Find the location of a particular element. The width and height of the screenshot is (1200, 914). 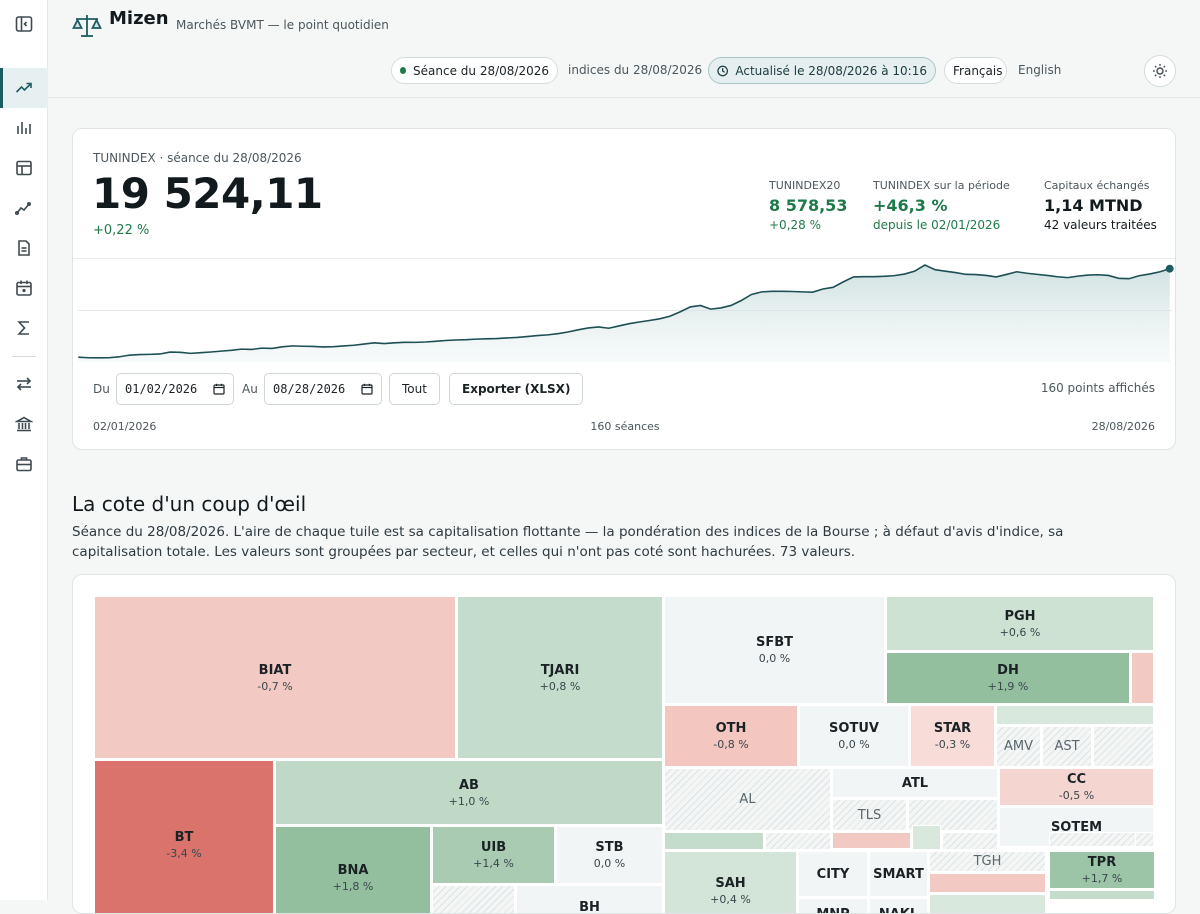

treemap-tile: BNA+1,8 % is located at coordinates (353, 870).